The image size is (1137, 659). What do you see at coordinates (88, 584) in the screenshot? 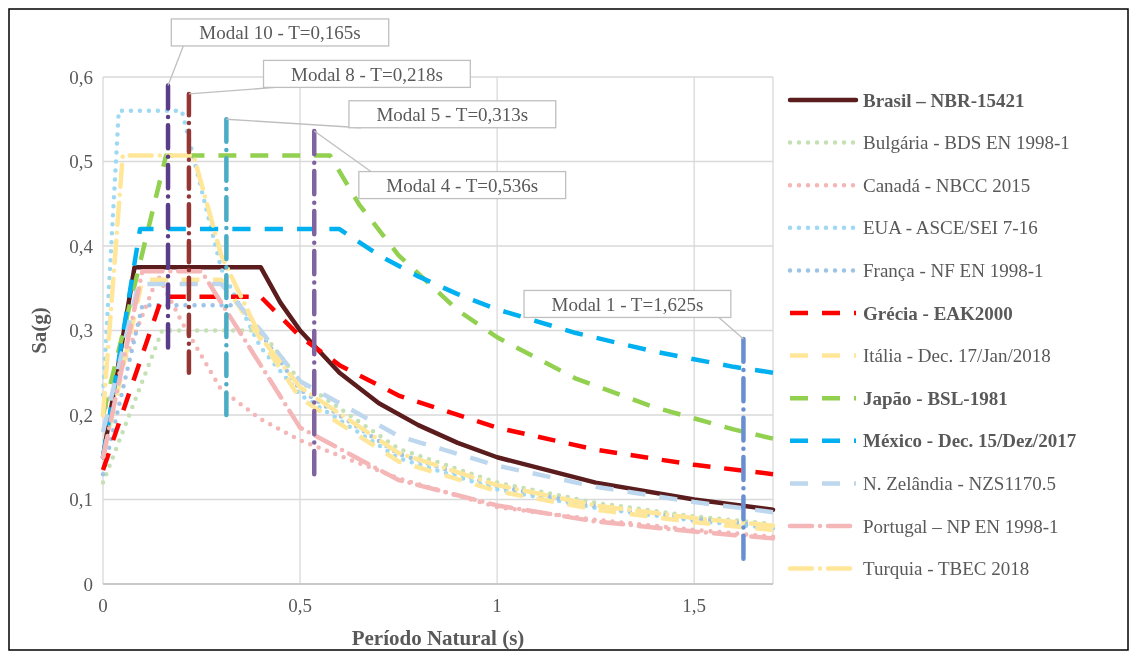
I see `y-tick-label: 0` at bounding box center [88, 584].